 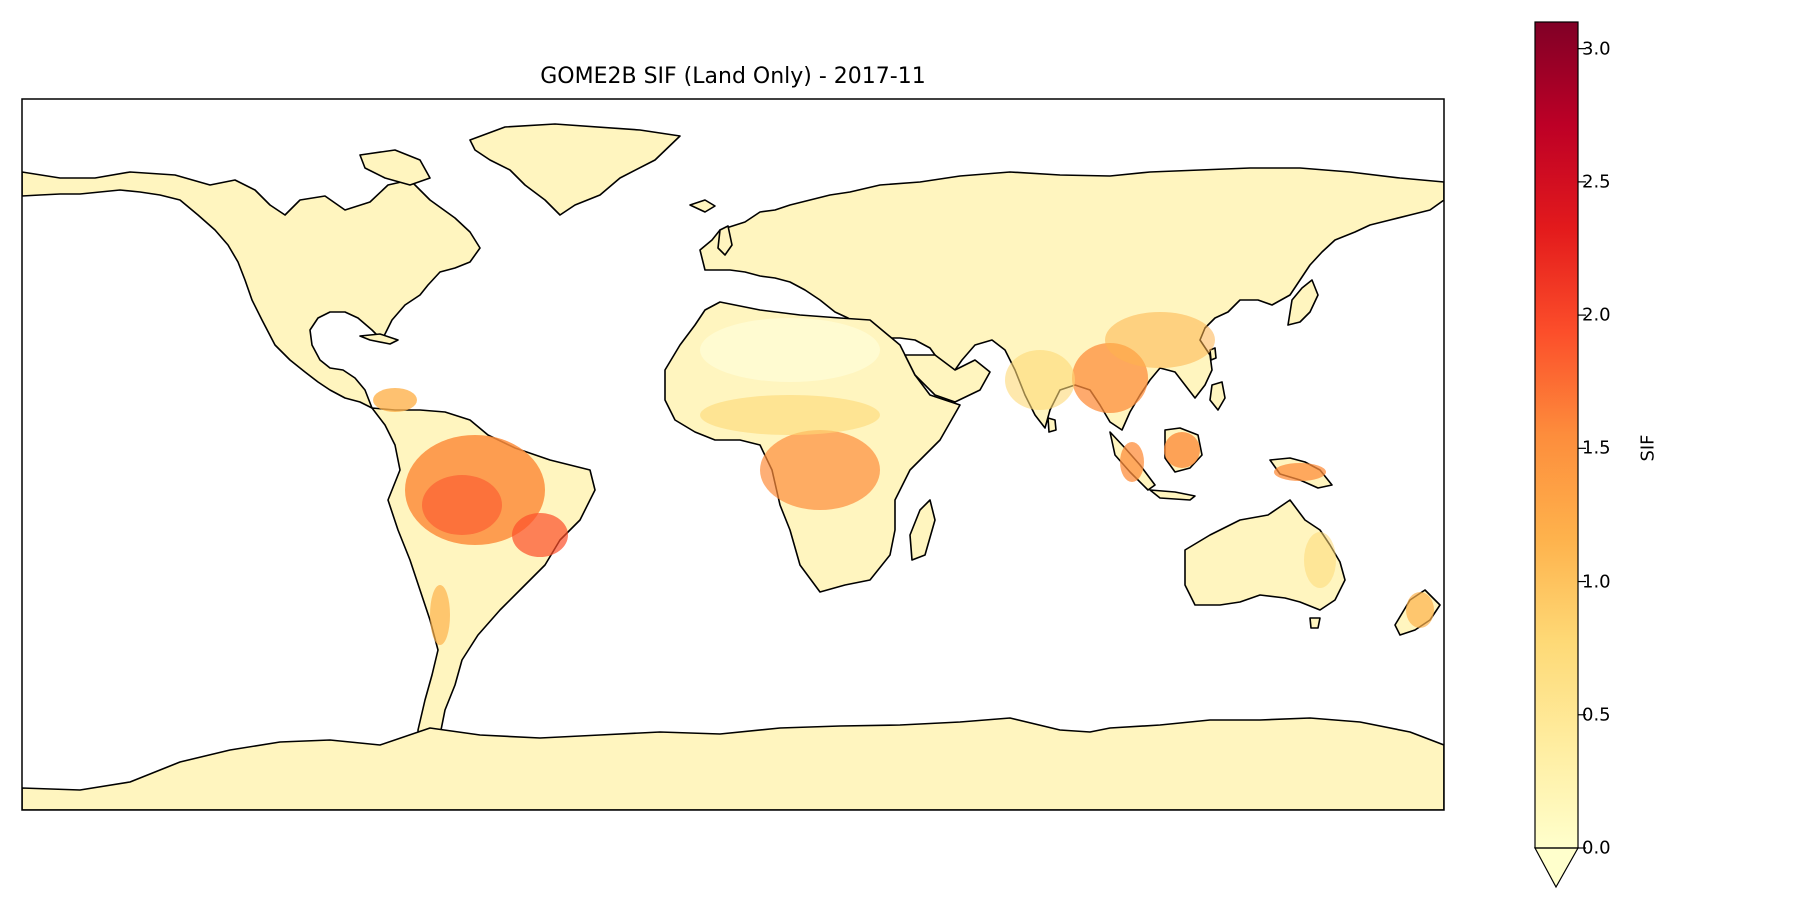 What do you see at coordinates (1420, 610) in the screenshot?
I see `new-zealand-sif` at bounding box center [1420, 610].